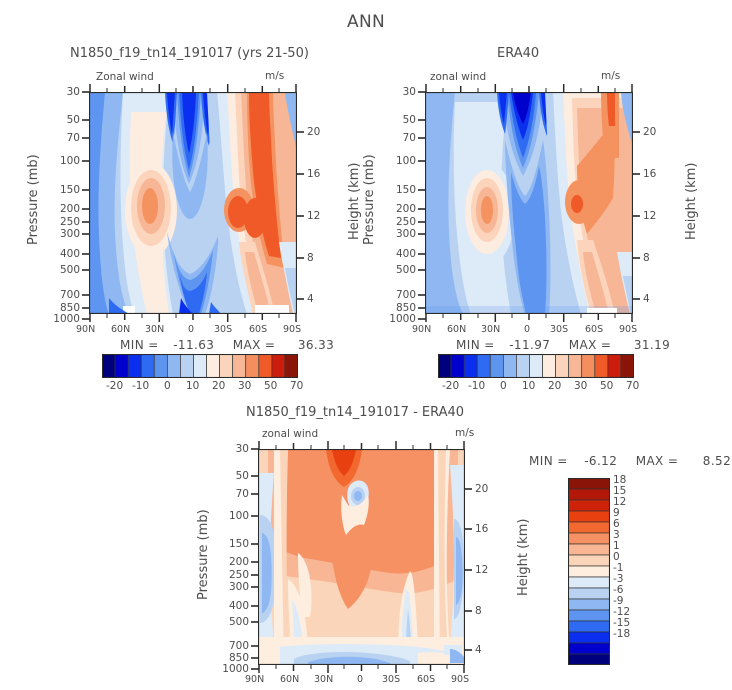 The width and height of the screenshot is (732, 690). What do you see at coordinates (611, 76) in the screenshot?
I see `panel-obs-units-label: m/s` at bounding box center [611, 76].